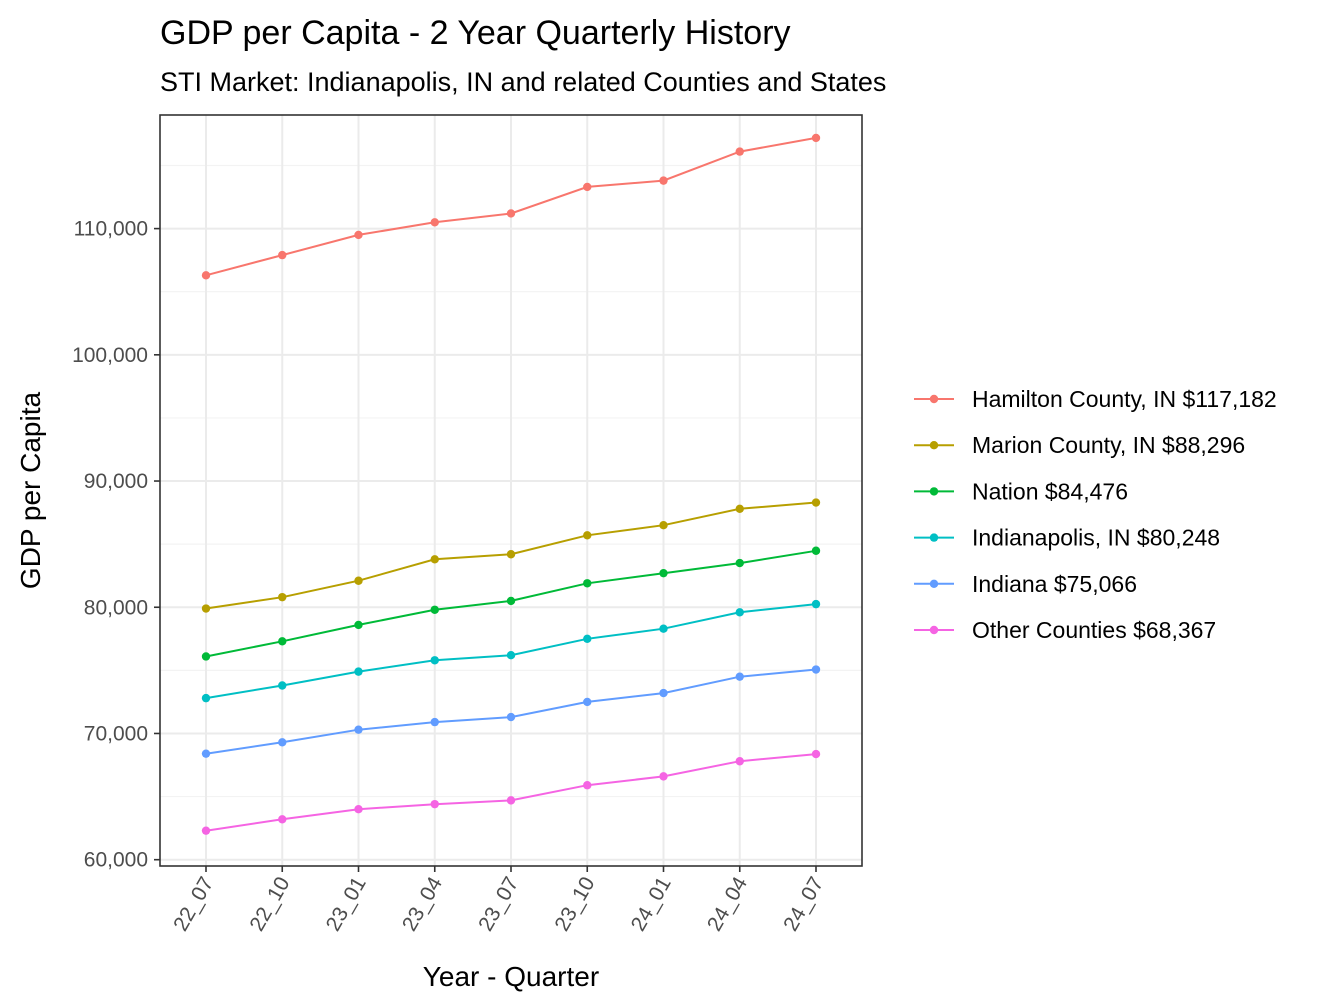 The width and height of the screenshot is (1344, 1008). Describe the element at coordinates (498, 904) in the screenshot. I see `x-tick-label: 23_07` at that location.